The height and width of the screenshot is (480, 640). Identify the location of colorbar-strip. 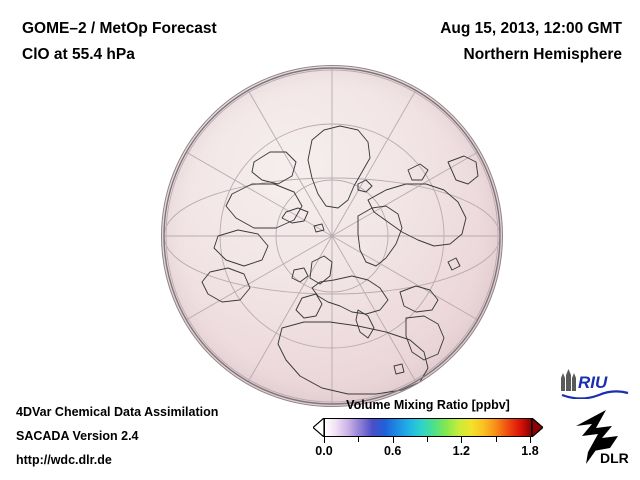
(428, 427).